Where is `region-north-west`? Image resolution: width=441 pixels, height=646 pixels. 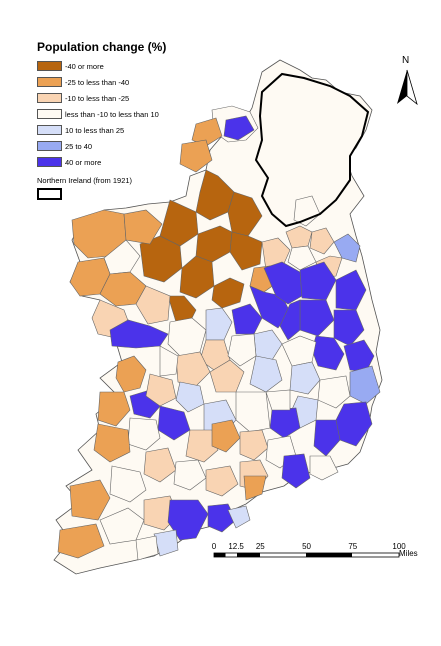
region-north-west is located at coordinates (215, 214).